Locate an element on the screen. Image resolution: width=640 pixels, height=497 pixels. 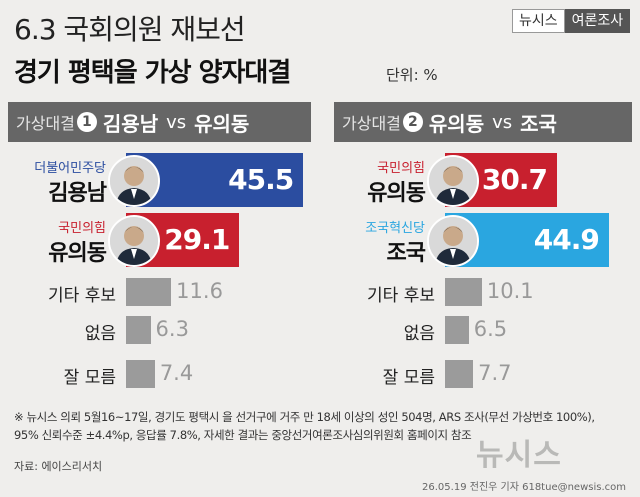
panel-2-vs: vs is located at coordinates (502, 122).